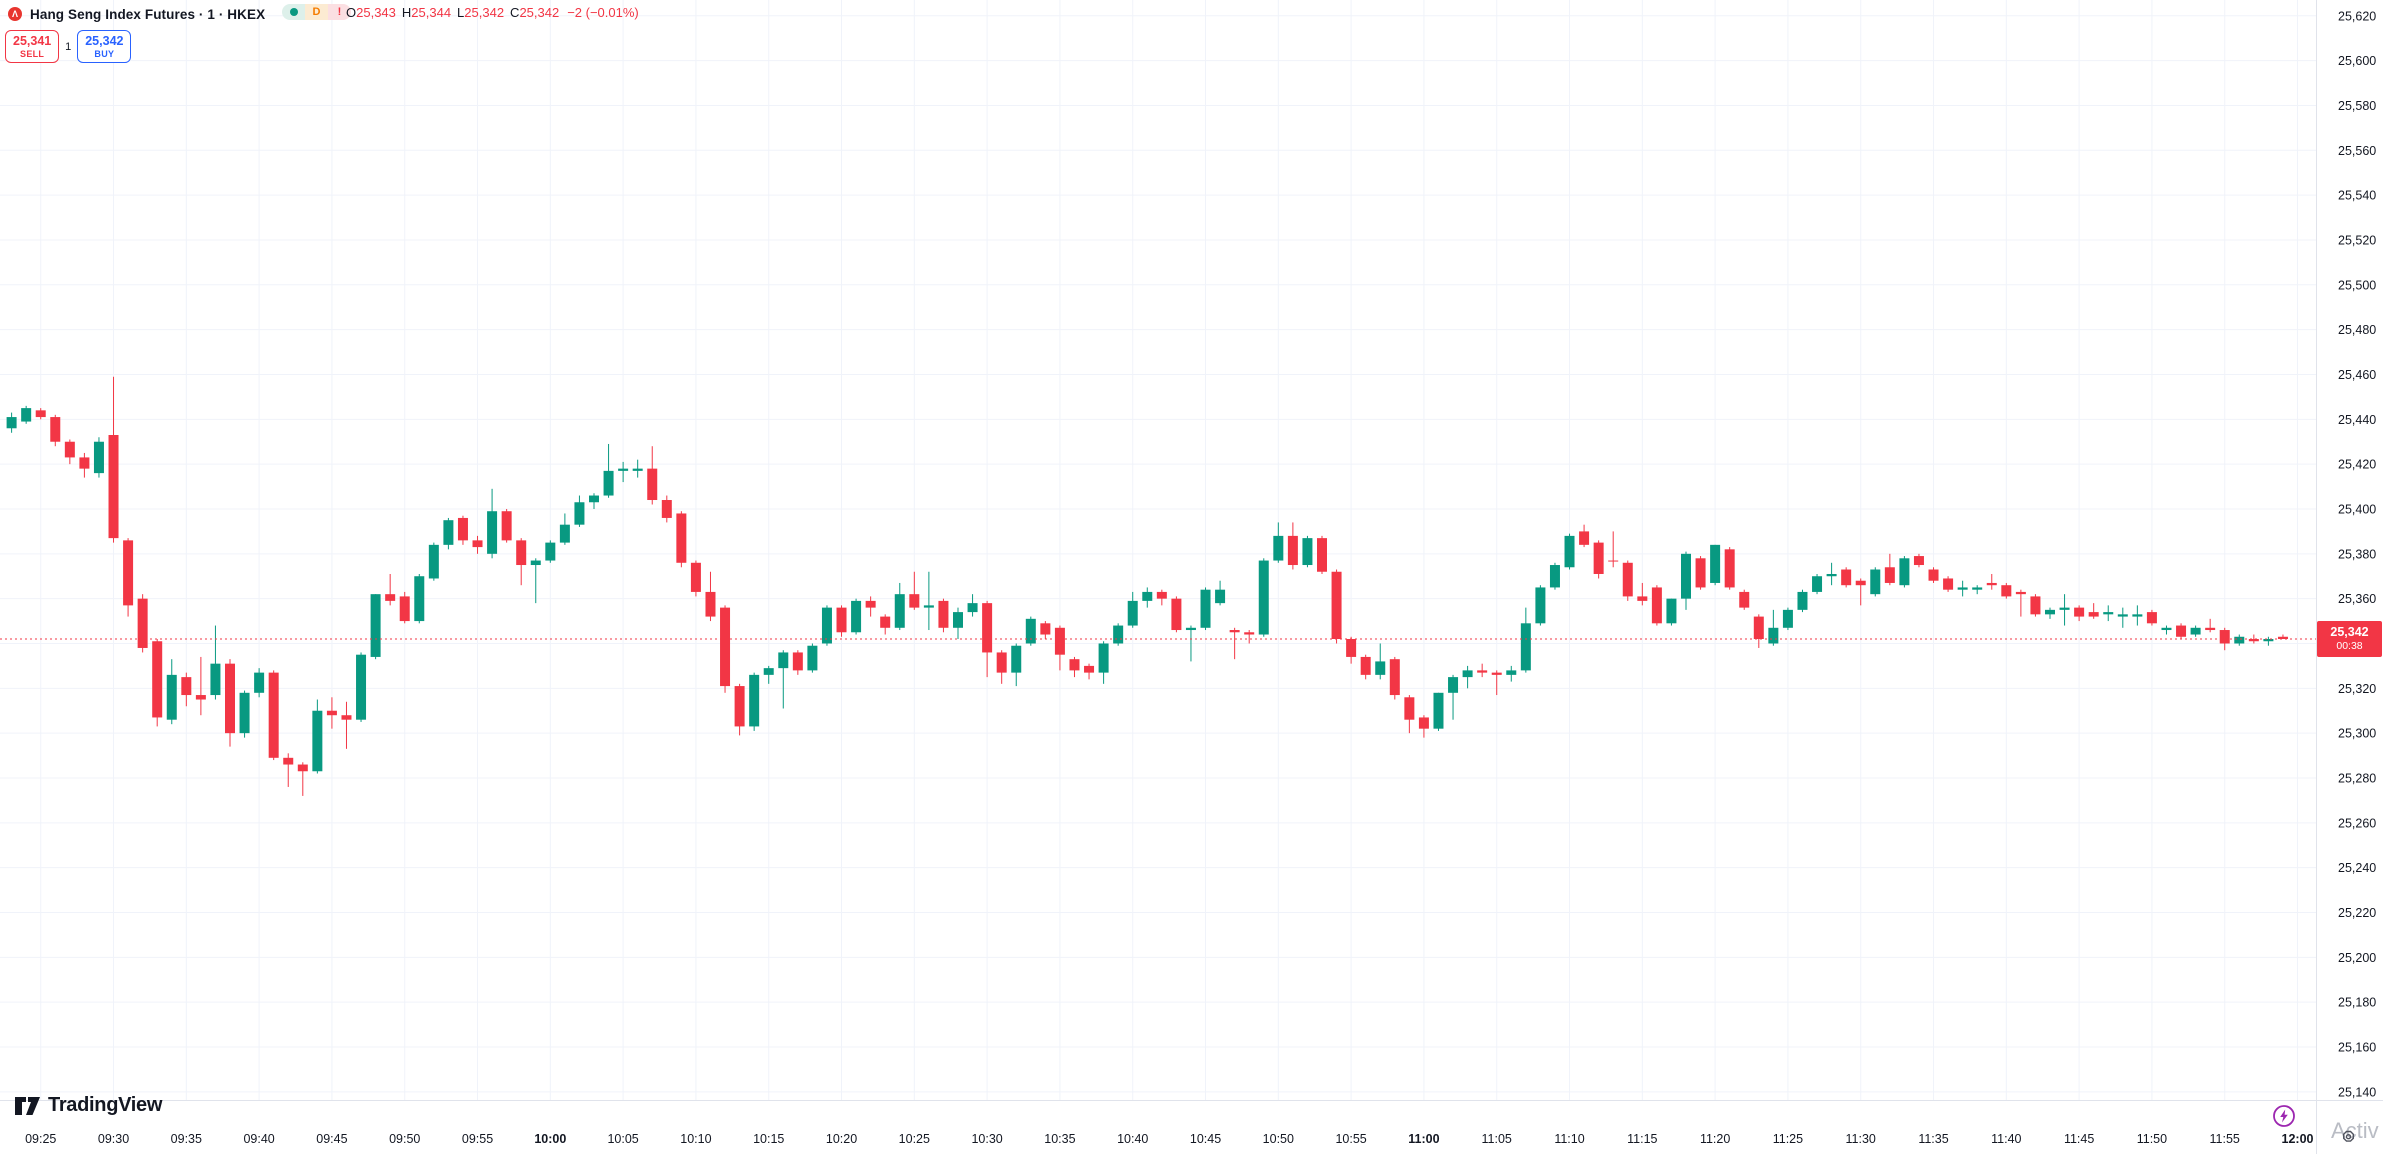 This screenshot has height=1154, width=2383. What do you see at coordinates (2357, 151) in the screenshot?
I see `svg-text: 25,560` at bounding box center [2357, 151].